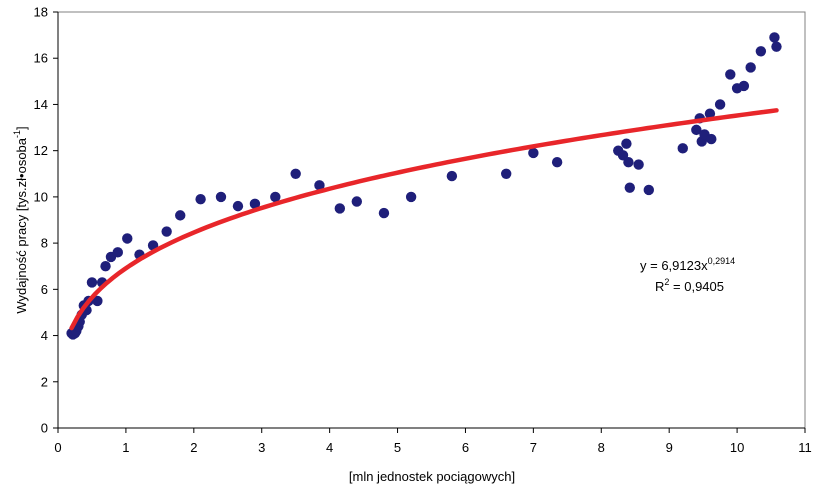 The width and height of the screenshot is (818, 489). I want to click on x-tick-label: 10, so click(737, 447).